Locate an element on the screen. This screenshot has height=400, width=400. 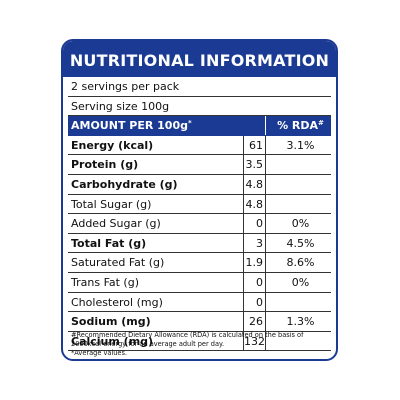
serving-size: Serving size 100g is located at coordinates (199, 107).